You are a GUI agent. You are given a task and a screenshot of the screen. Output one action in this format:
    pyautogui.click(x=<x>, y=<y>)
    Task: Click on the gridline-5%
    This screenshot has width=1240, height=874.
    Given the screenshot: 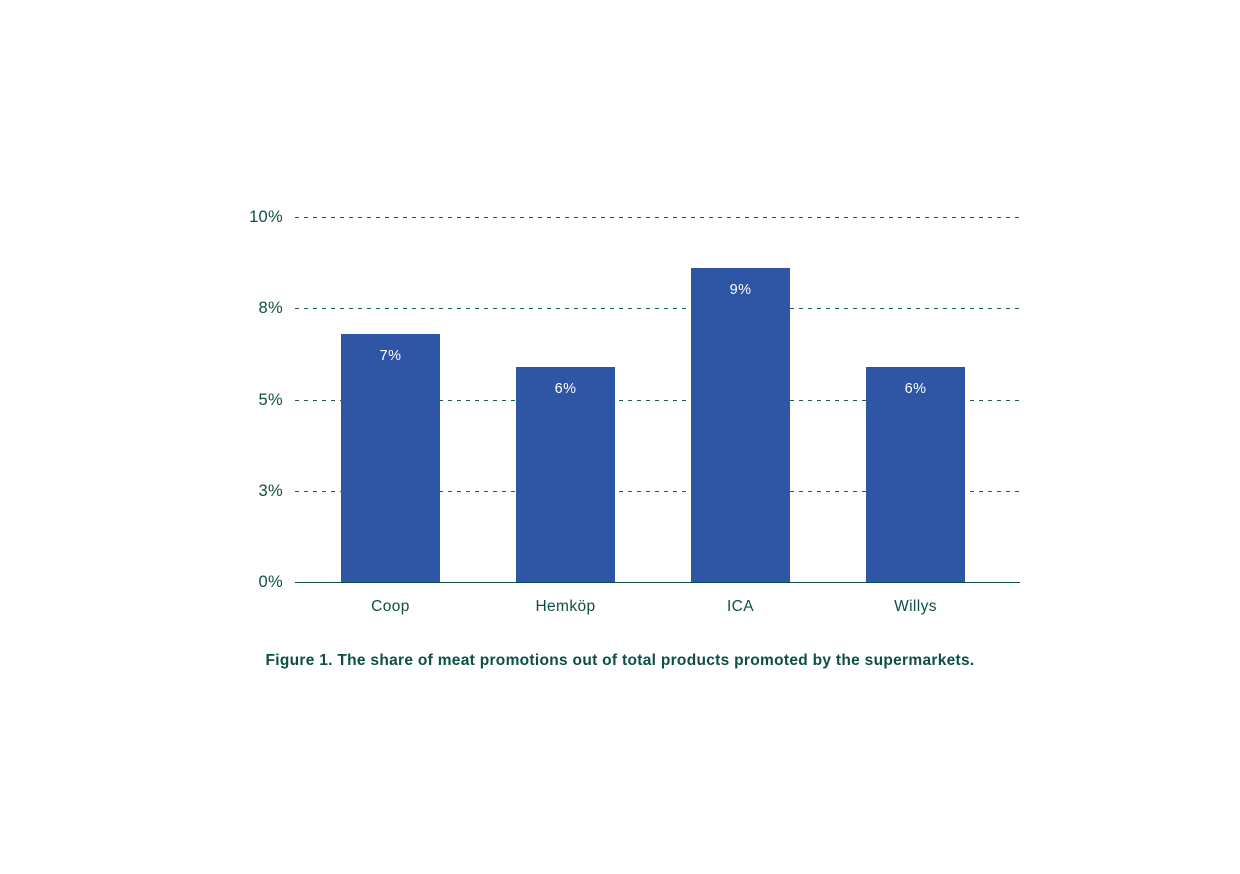 What is the action you would take?
    pyautogui.click(x=657, y=400)
    